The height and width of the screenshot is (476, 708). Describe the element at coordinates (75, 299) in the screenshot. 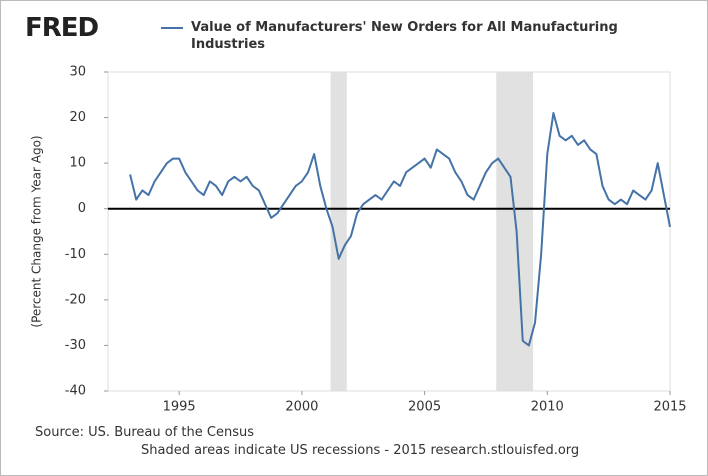

I see `y-tick-label: -20` at that location.